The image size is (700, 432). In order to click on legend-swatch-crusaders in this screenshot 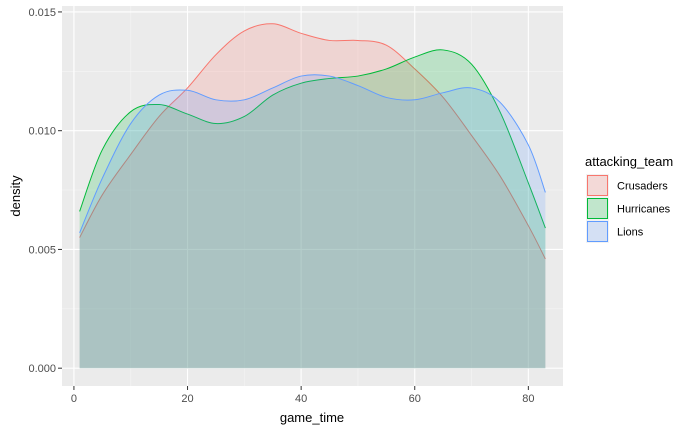, I will do `click(597, 185)`.